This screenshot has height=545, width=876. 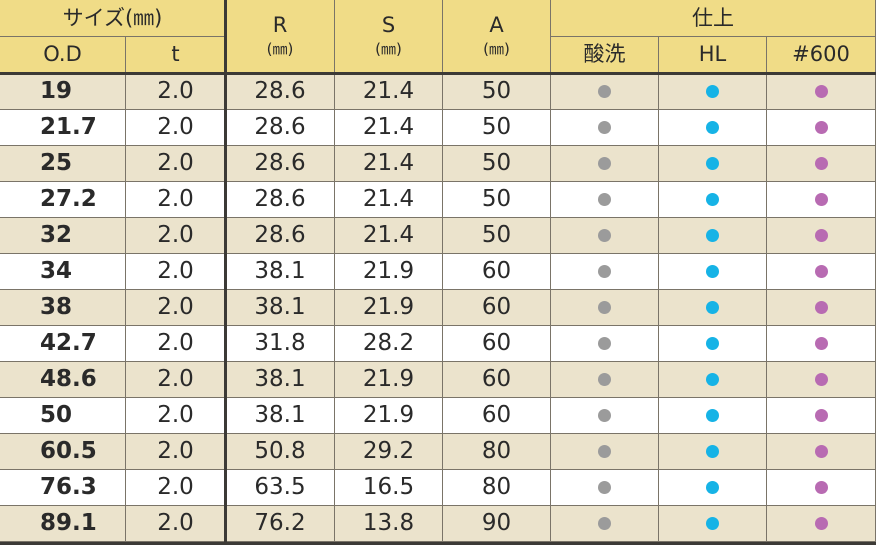 I want to click on od-cell: 27.2, so click(x=63, y=200).